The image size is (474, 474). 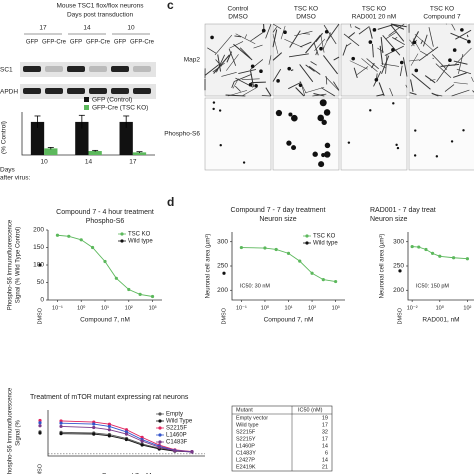 What do you see at coordinates (238, 134) in the screenshot?
I see `micrograph` at bounding box center [238, 134].